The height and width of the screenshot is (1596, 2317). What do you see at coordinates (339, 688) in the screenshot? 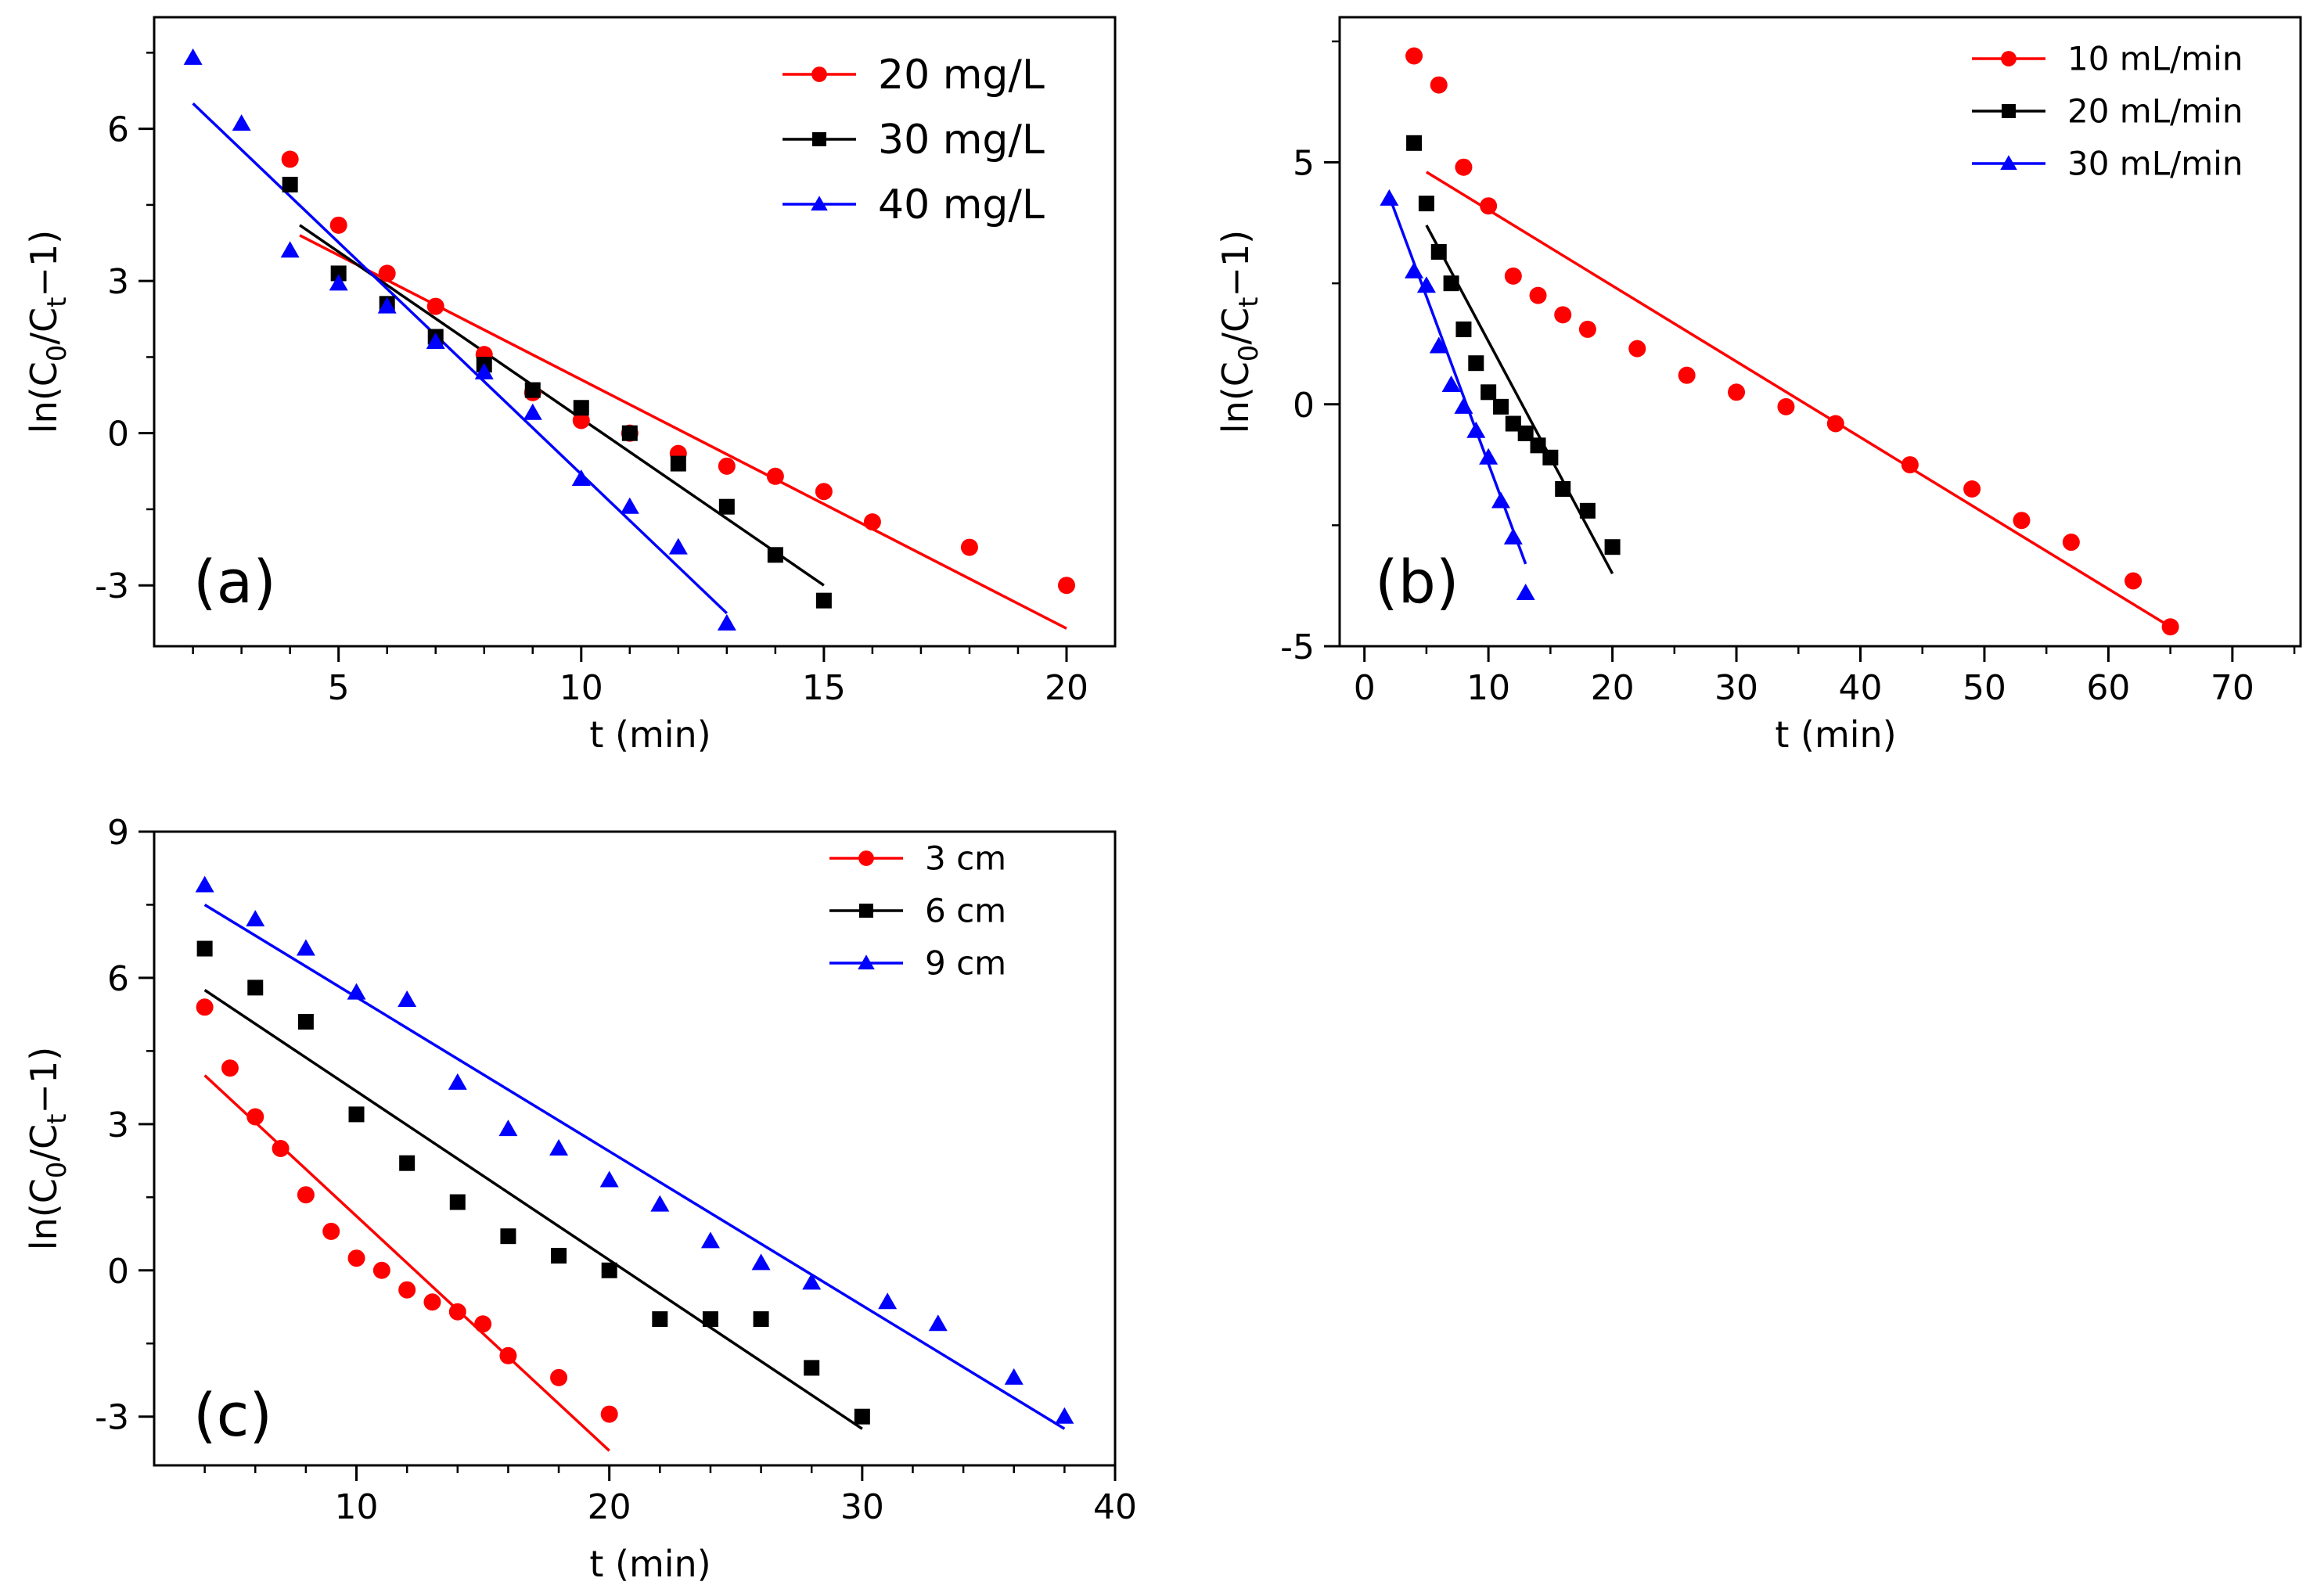
I see `x-tick-label: 5` at bounding box center [339, 688].